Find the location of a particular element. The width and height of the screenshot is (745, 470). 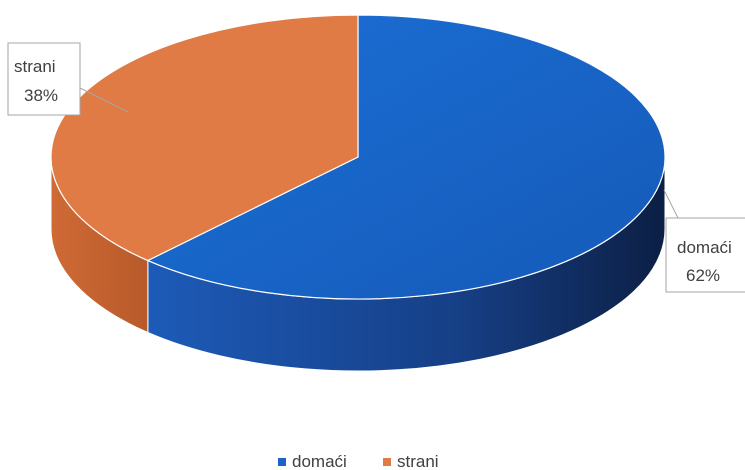

data-label-domaci-category: domaći is located at coordinates (704, 247).